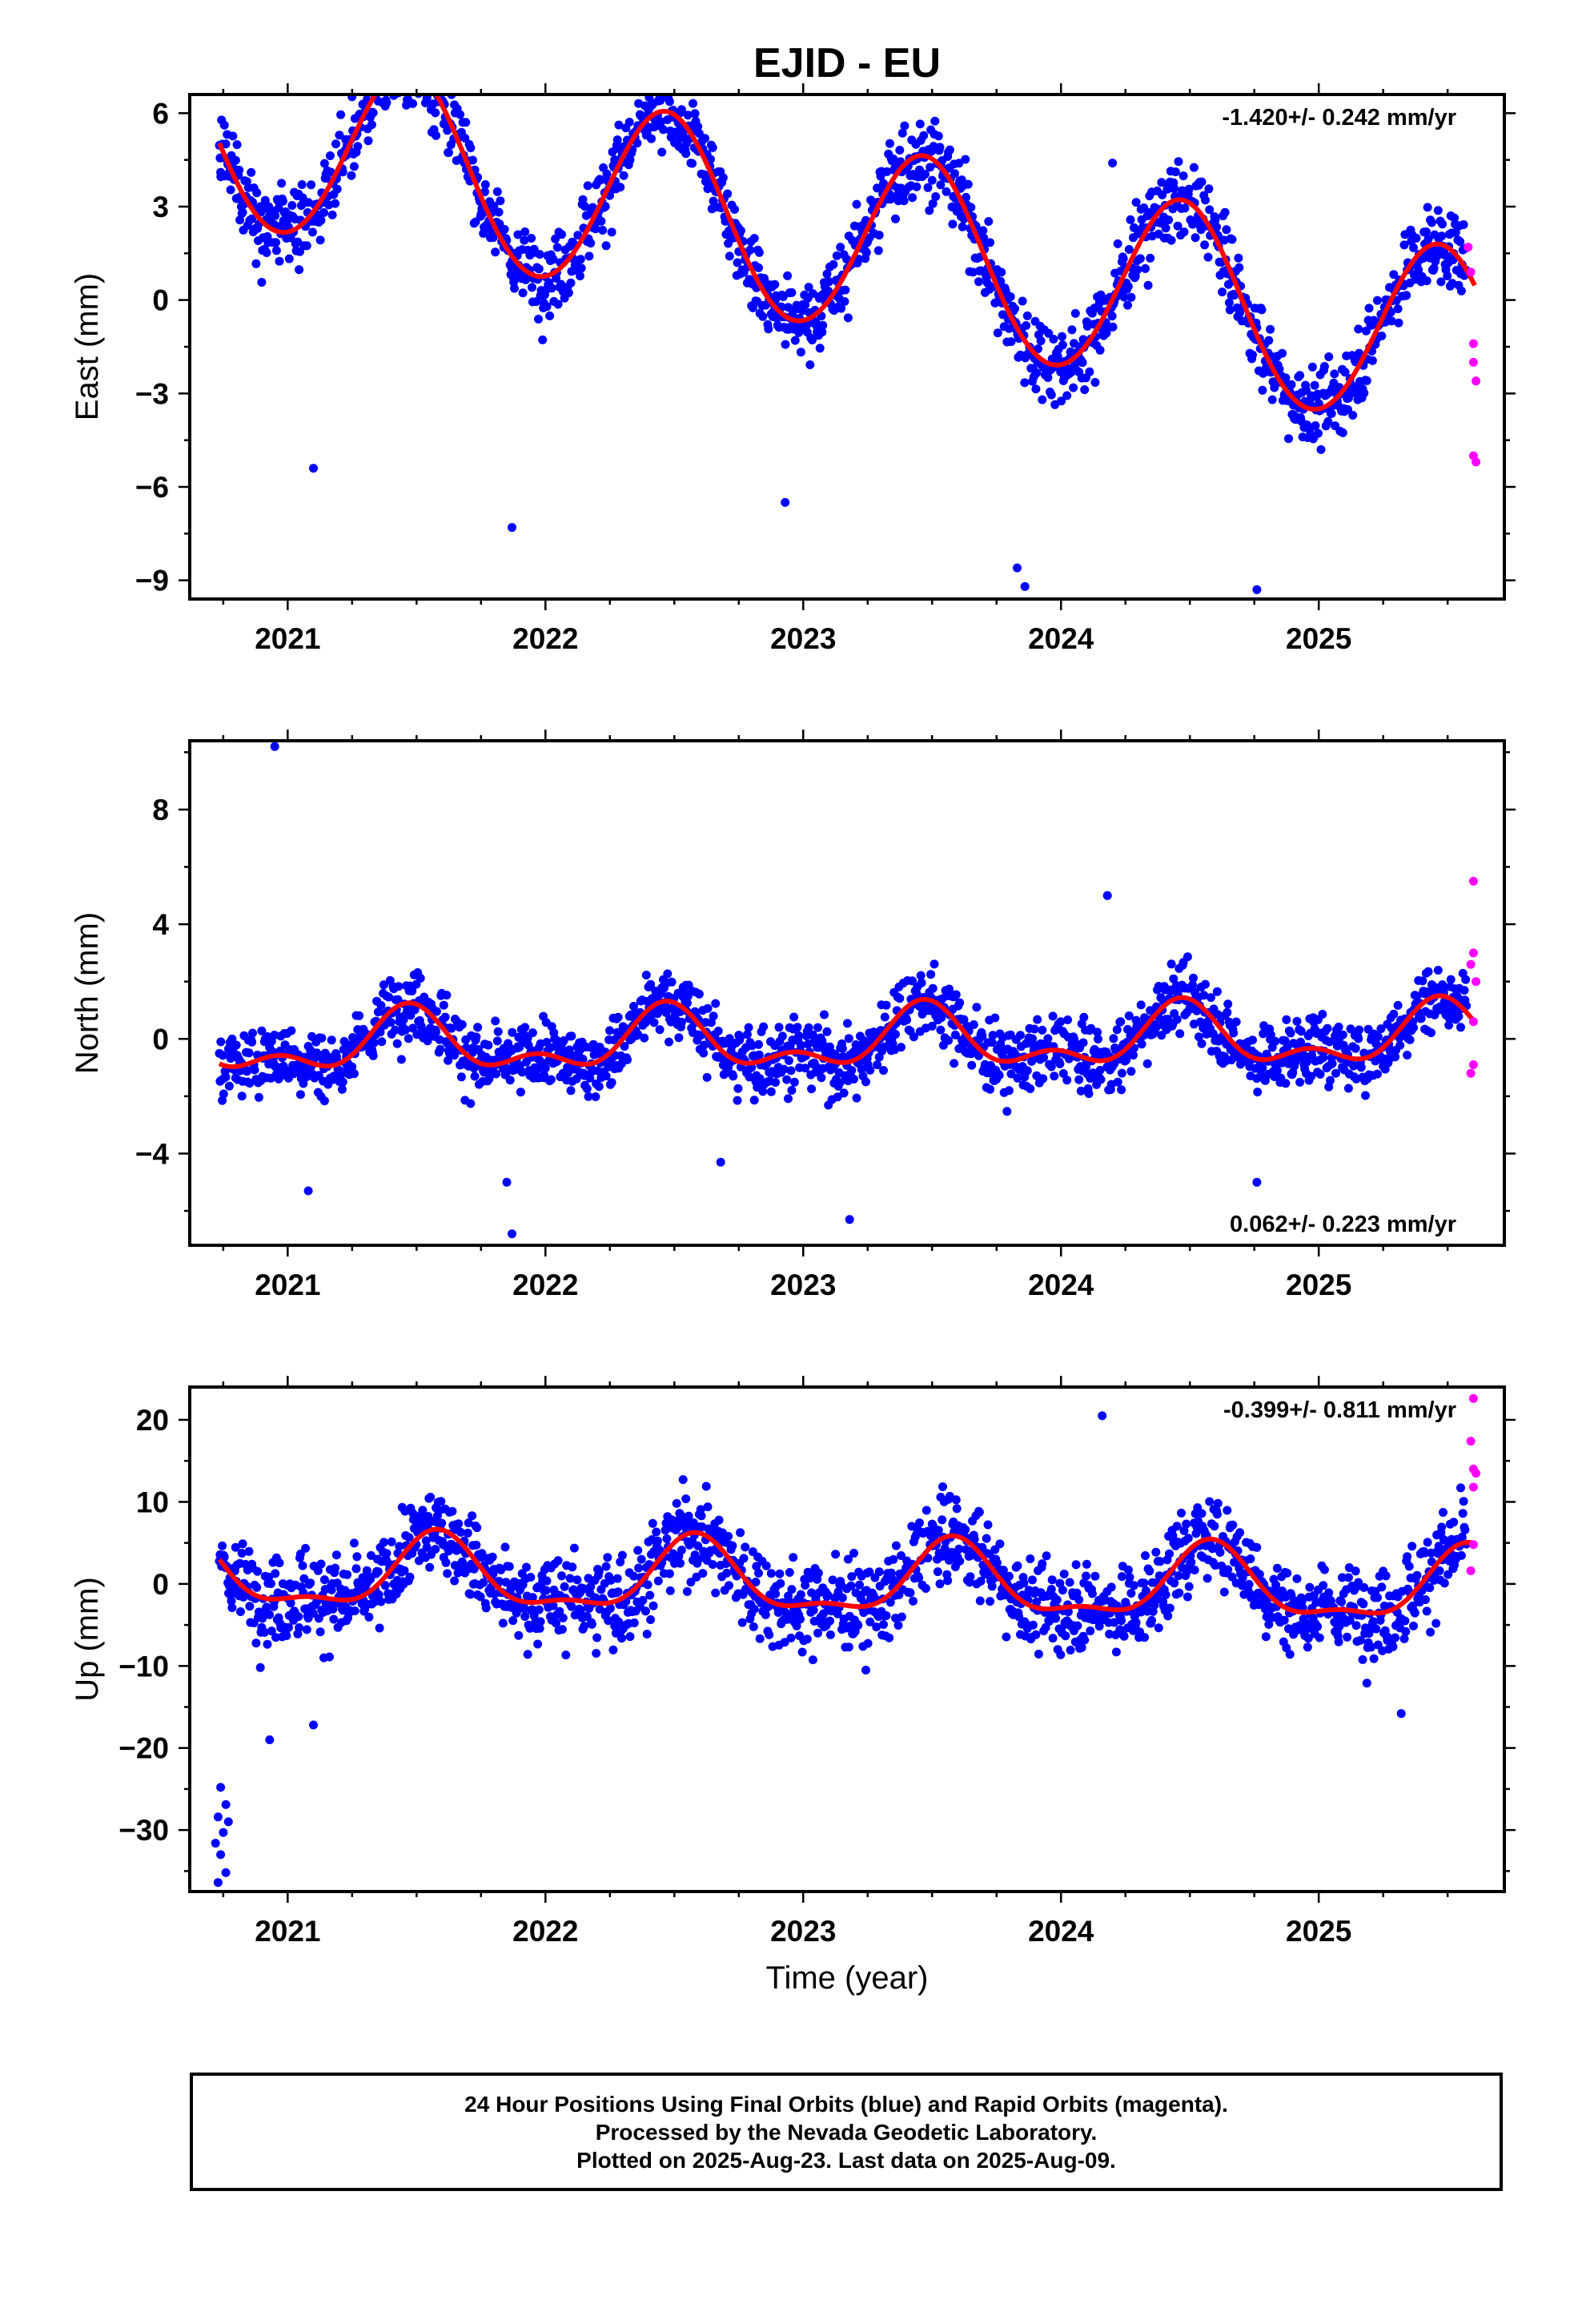 Image resolution: width=1582 pixels, height=2324 pixels. What do you see at coordinates (847, 253) in the screenshot?
I see `east-model-curve` at bounding box center [847, 253].